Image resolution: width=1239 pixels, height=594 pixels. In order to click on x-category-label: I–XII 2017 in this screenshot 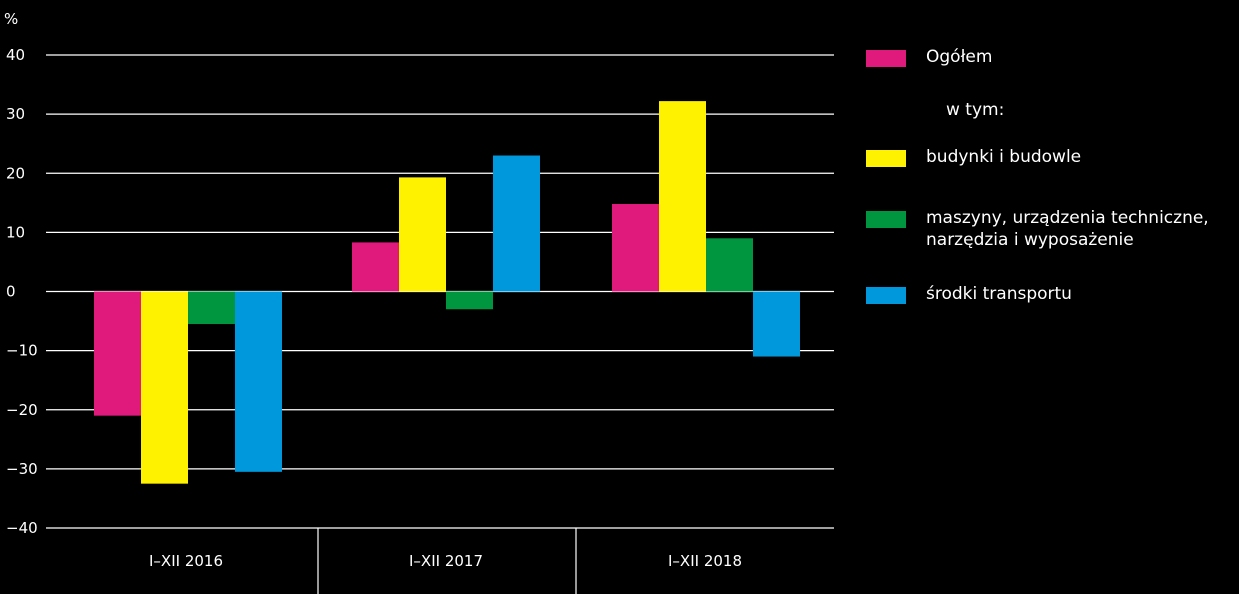, I will do `click(446, 561)`.